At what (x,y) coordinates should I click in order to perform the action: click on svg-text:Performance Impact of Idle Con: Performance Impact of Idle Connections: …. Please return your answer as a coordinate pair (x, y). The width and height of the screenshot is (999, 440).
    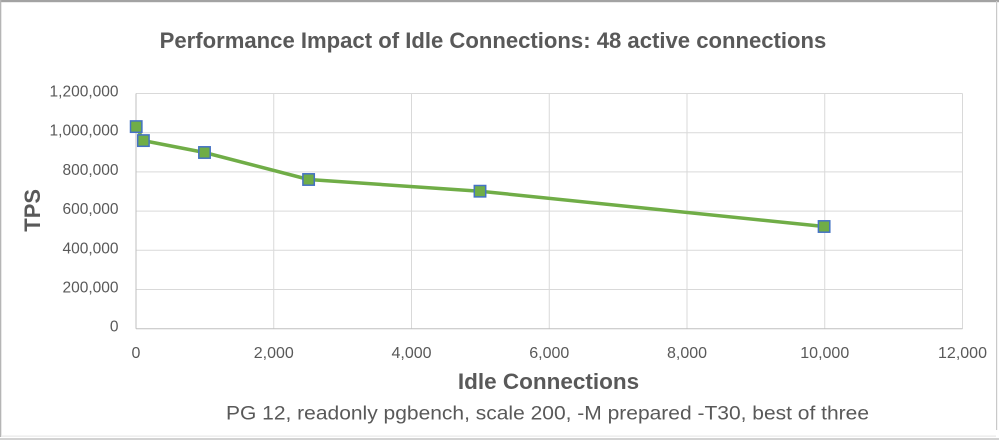
    Looking at the image, I should click on (493, 40).